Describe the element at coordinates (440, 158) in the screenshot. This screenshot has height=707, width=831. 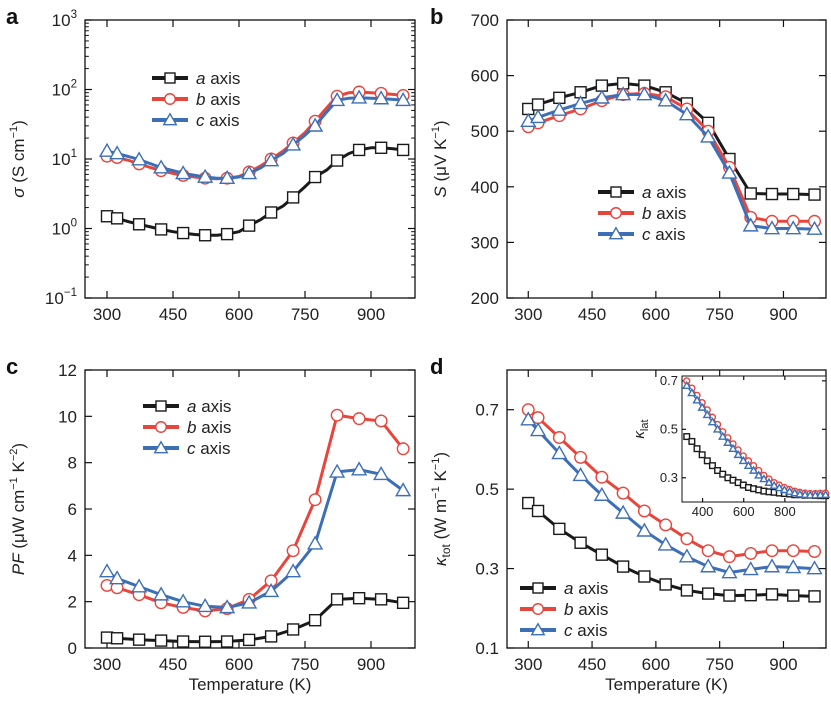
I see `y-axis-label: S (μV K−1)` at that location.